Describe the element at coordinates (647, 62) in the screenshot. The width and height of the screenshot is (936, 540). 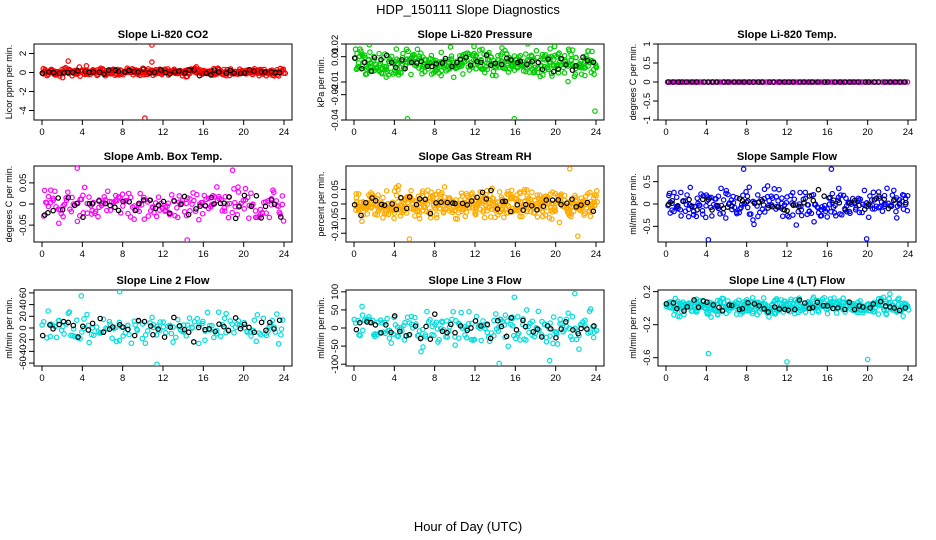
I see `y-tick-label: 0.5` at that location.